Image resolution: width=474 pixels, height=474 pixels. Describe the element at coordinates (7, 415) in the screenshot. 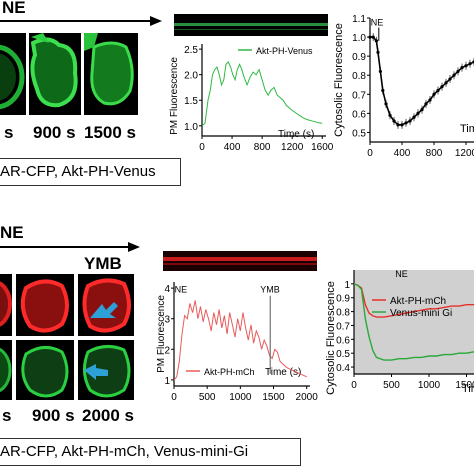

I see `panel-b-time-1: s` at that location.